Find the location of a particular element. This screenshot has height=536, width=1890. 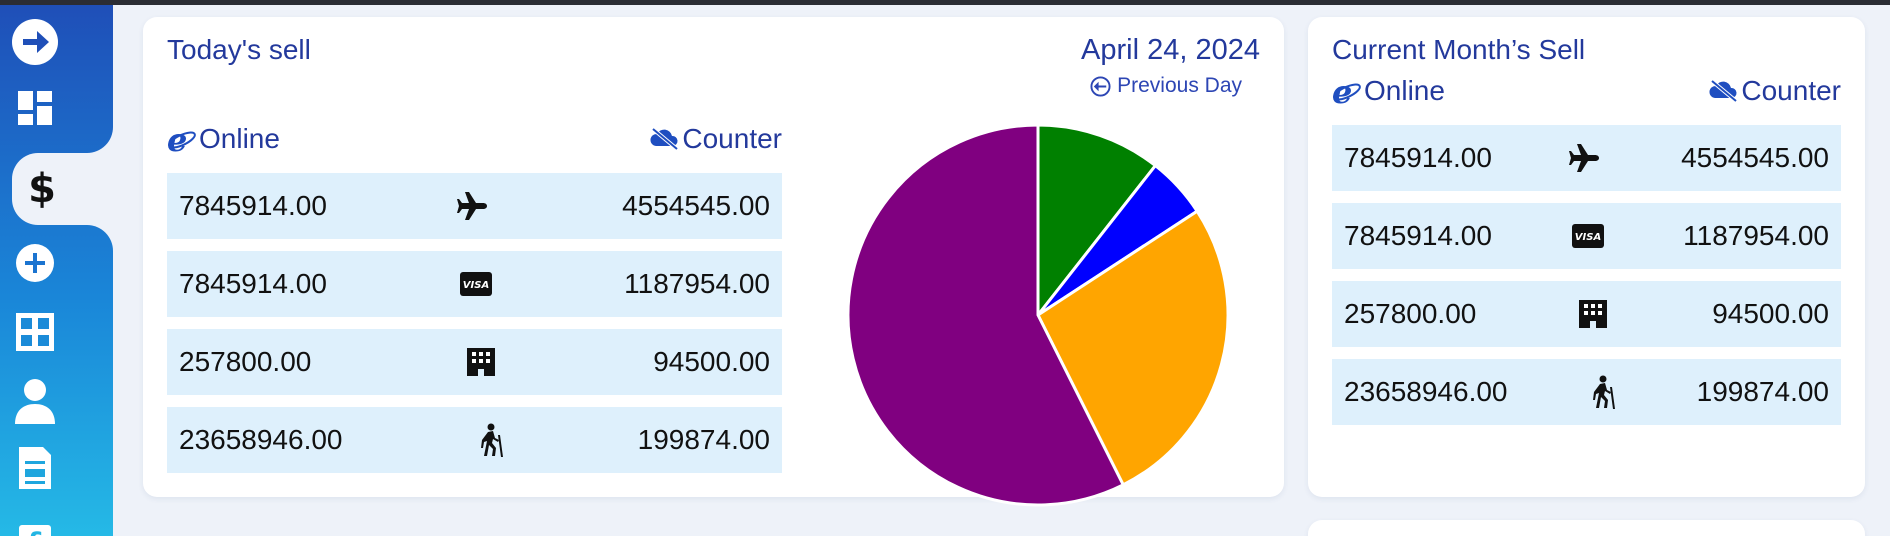

user-icon is located at coordinates (35, 401).